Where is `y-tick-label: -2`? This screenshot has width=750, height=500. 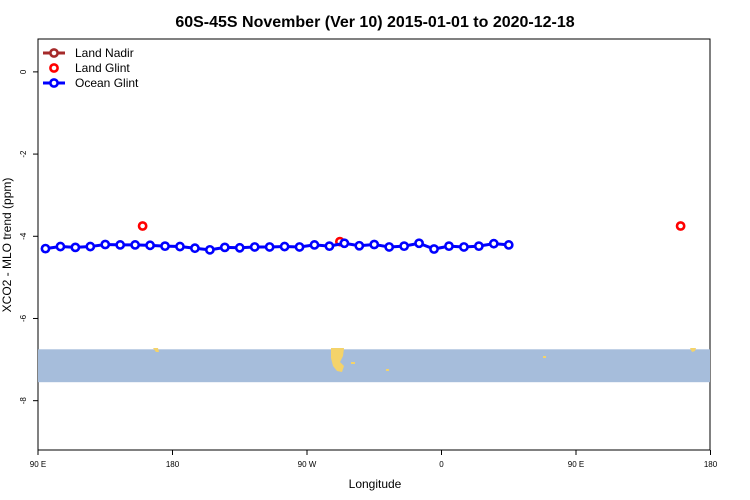
y-tick-label: -2 is located at coordinates (23, 154).